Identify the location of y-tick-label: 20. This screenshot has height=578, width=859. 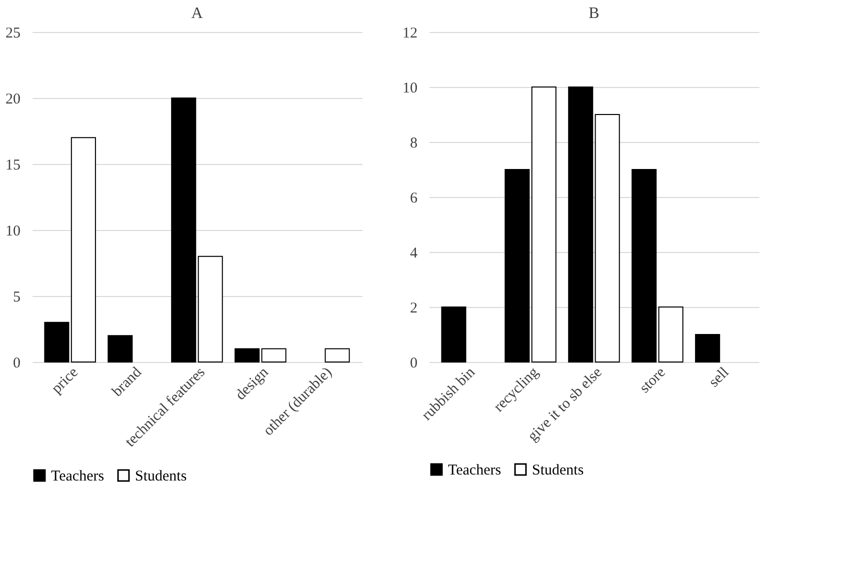
(13, 100).